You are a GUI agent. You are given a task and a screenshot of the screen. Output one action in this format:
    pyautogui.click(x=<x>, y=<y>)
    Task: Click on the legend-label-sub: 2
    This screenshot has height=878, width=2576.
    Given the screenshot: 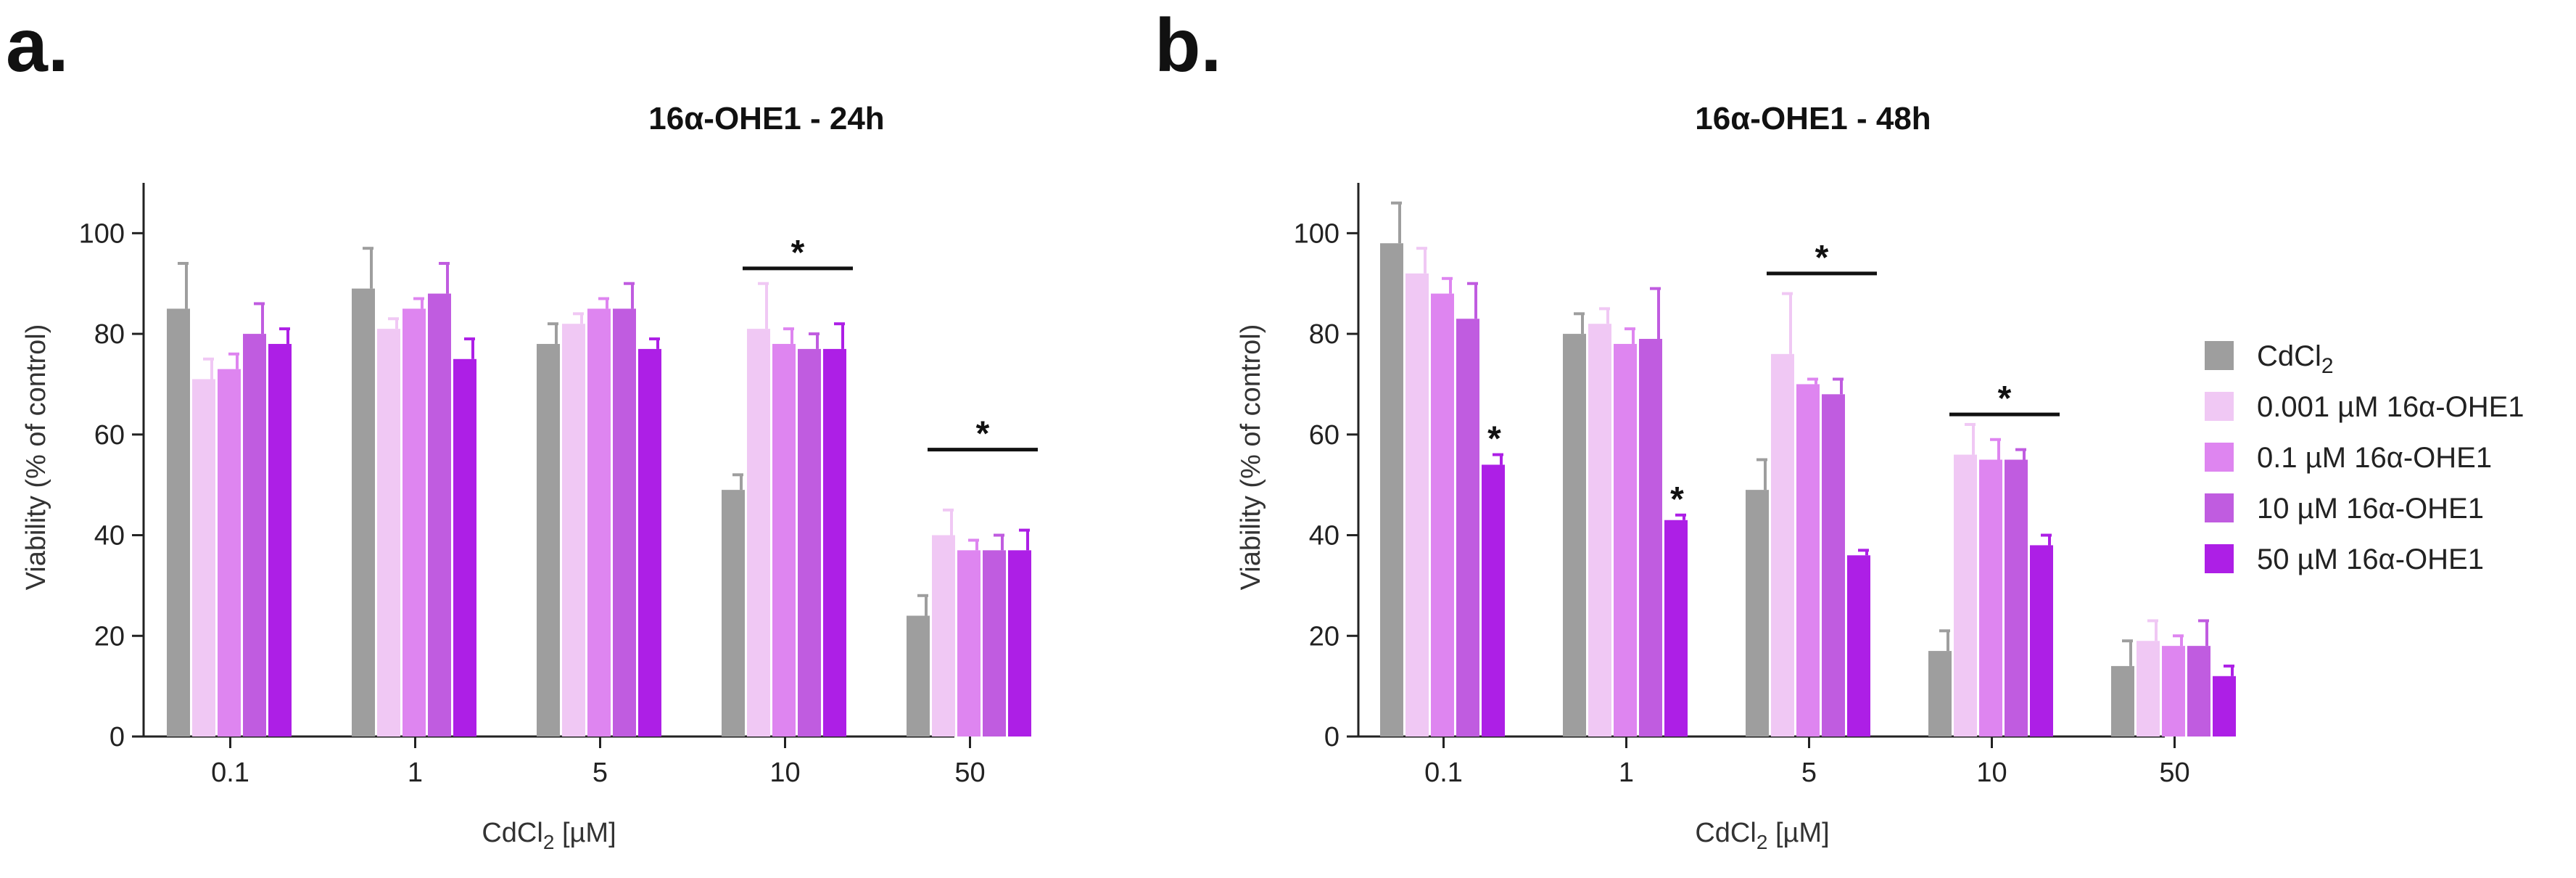 What is the action you would take?
    pyautogui.click(x=2327, y=366)
    